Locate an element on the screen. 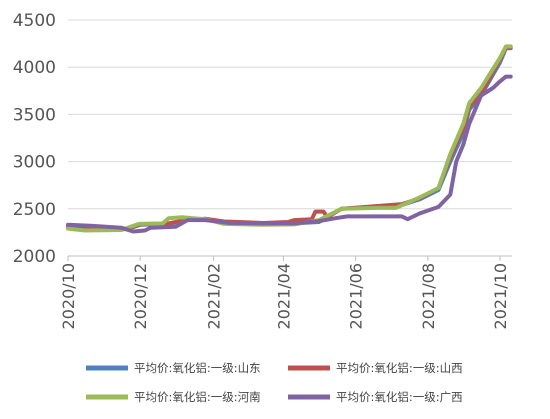 This screenshot has width=550, height=419. y-tick-label: 2500 is located at coordinates (34, 210).